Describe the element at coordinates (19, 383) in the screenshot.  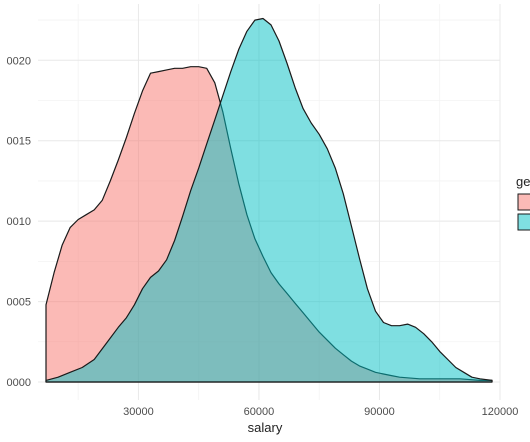
I see `y-tick-label: 0000` at that location.